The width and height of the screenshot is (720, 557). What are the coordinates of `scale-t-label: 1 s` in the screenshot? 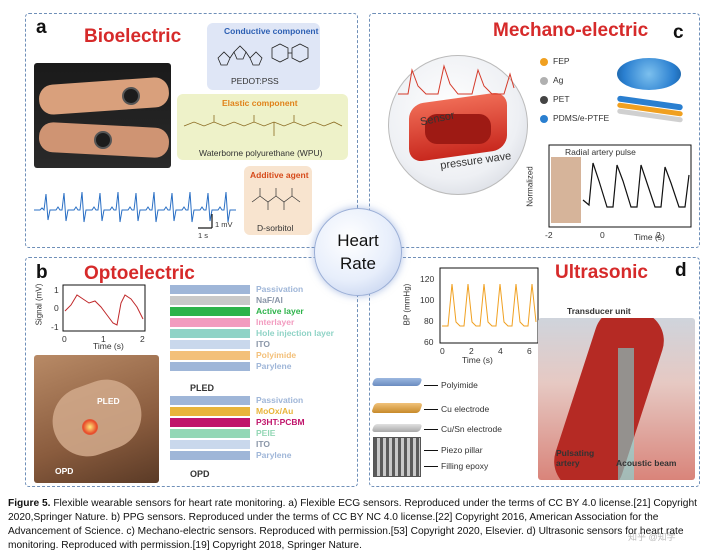 It's located at (203, 235).